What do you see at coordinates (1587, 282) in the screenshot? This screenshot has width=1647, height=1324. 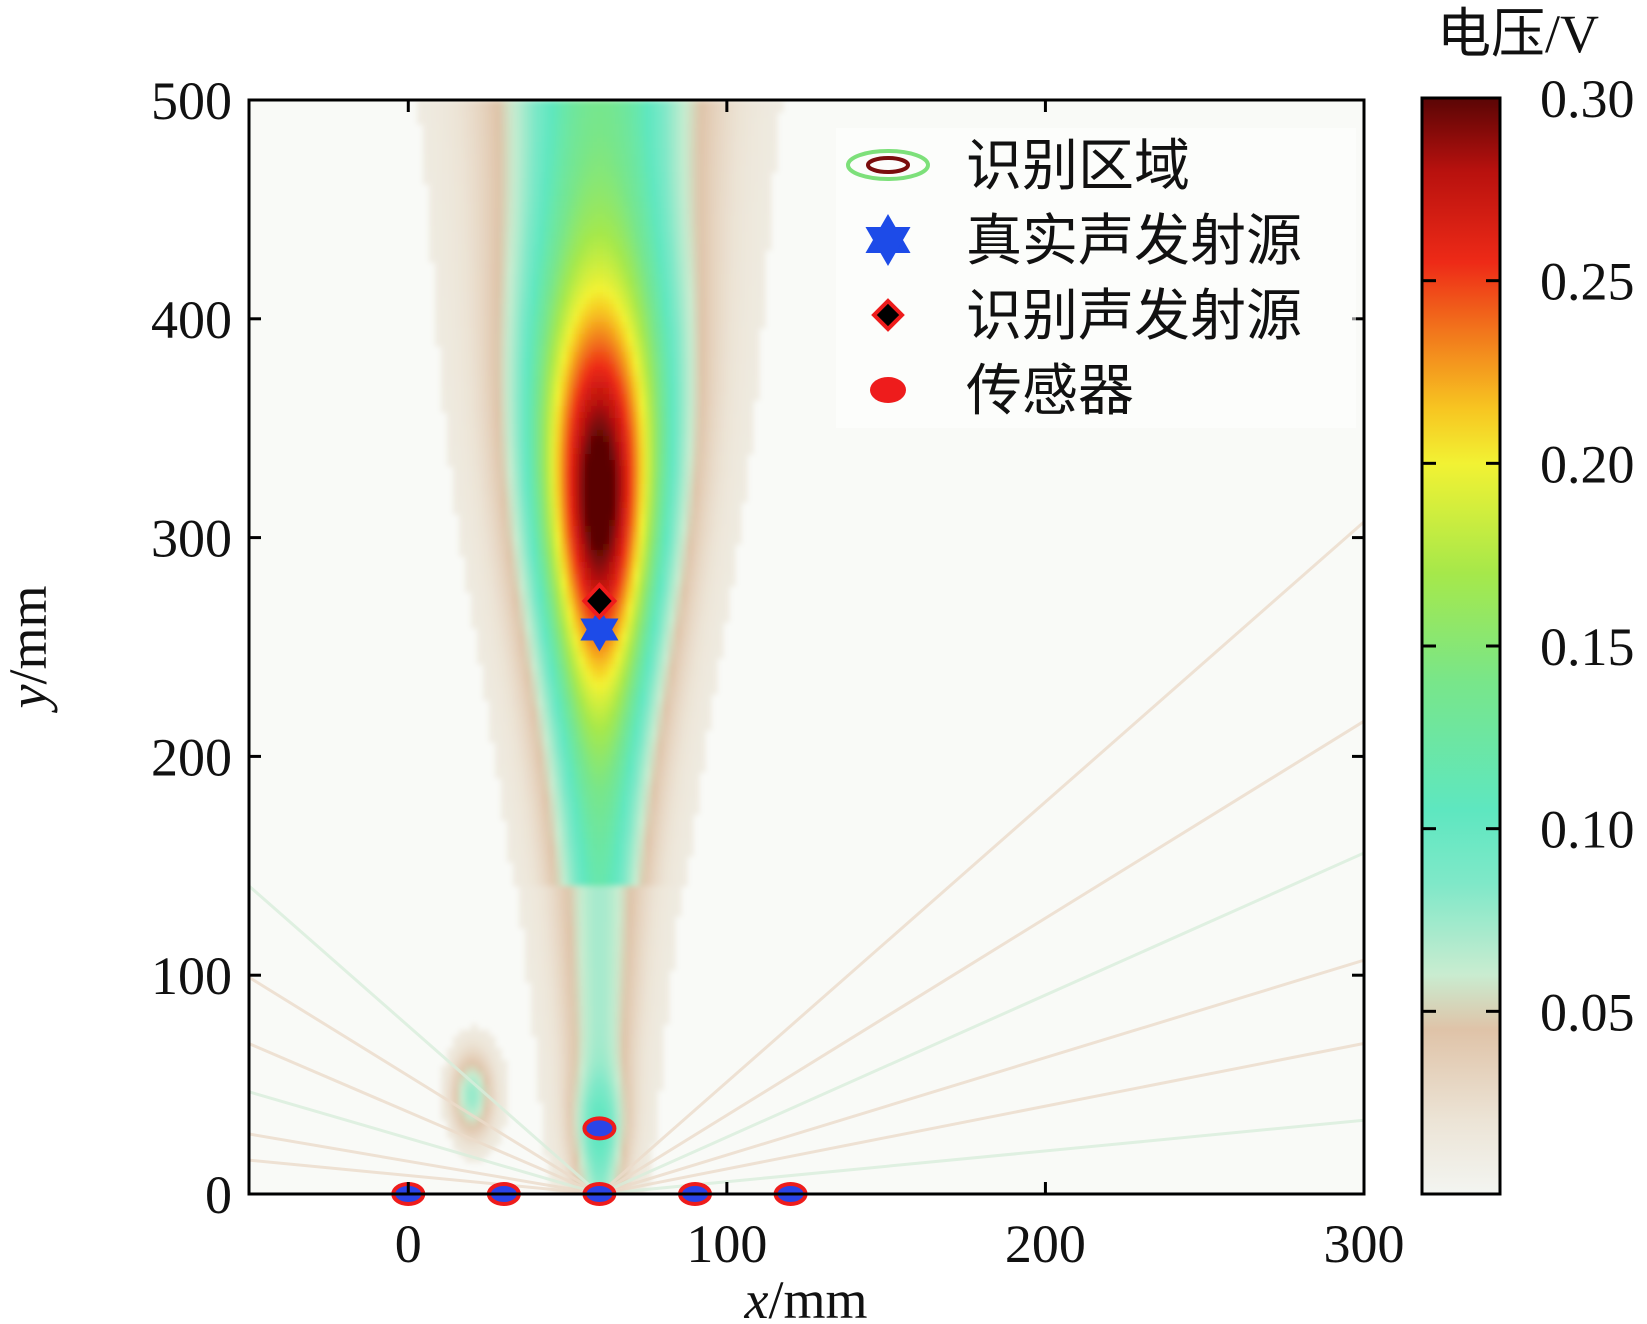 I see `colorbar-tick-label: 0.25` at bounding box center [1587, 282].